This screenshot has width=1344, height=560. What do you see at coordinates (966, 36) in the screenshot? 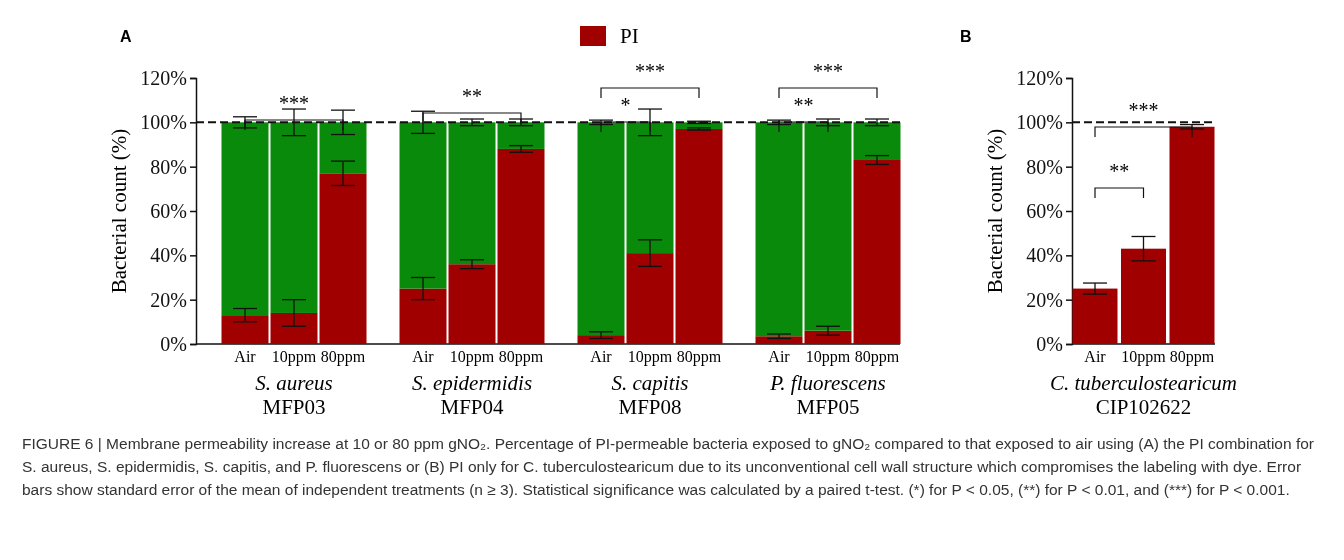
I see `chart-title: B` at bounding box center [966, 36].